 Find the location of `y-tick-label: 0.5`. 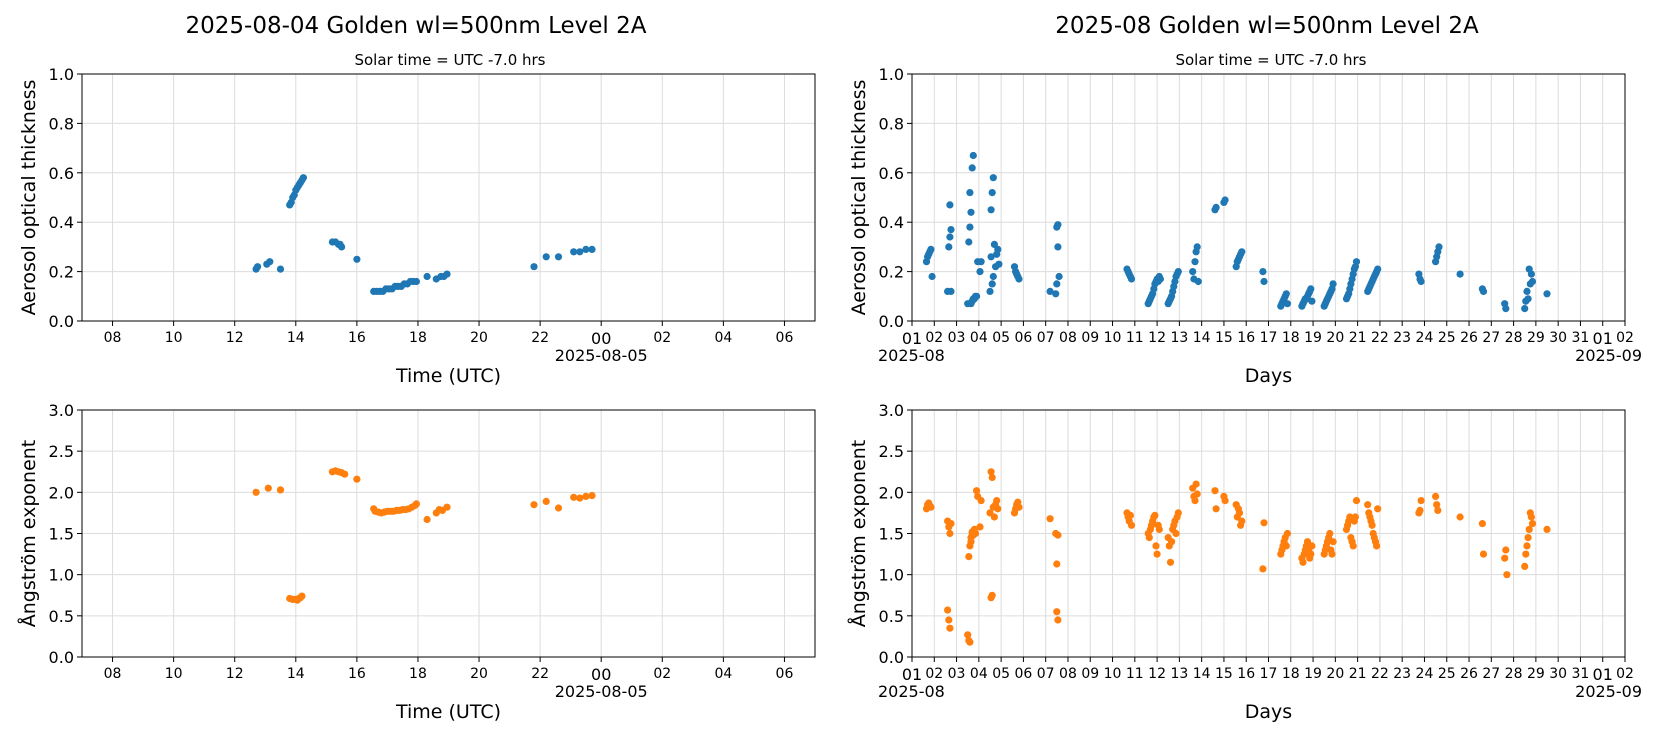

y-tick-label: 0.5 is located at coordinates (61, 616).